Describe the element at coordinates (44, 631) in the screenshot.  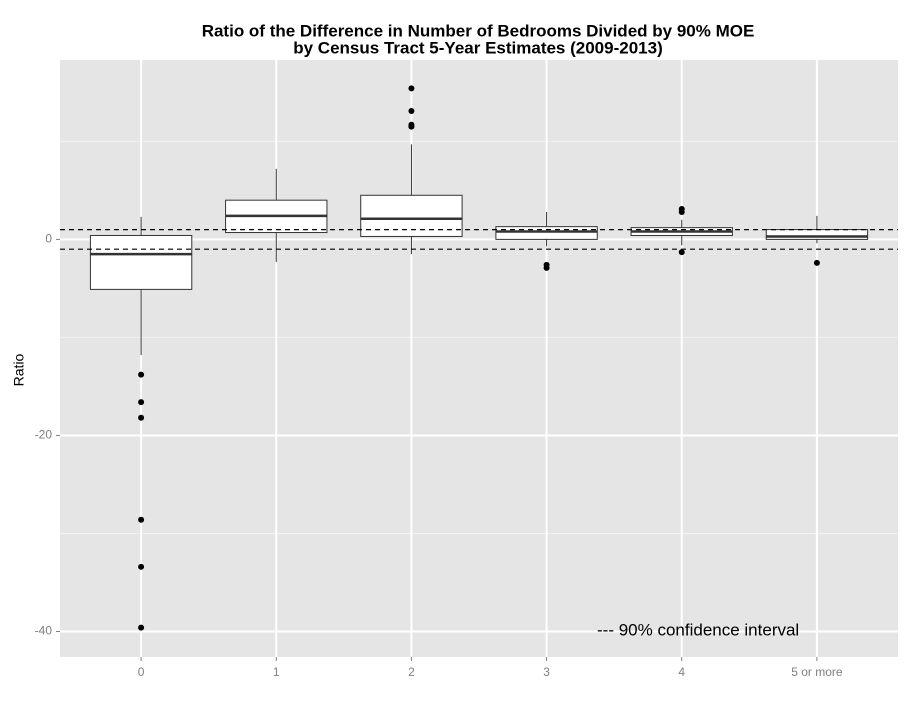
I see `y-tick-label: -40` at that location.